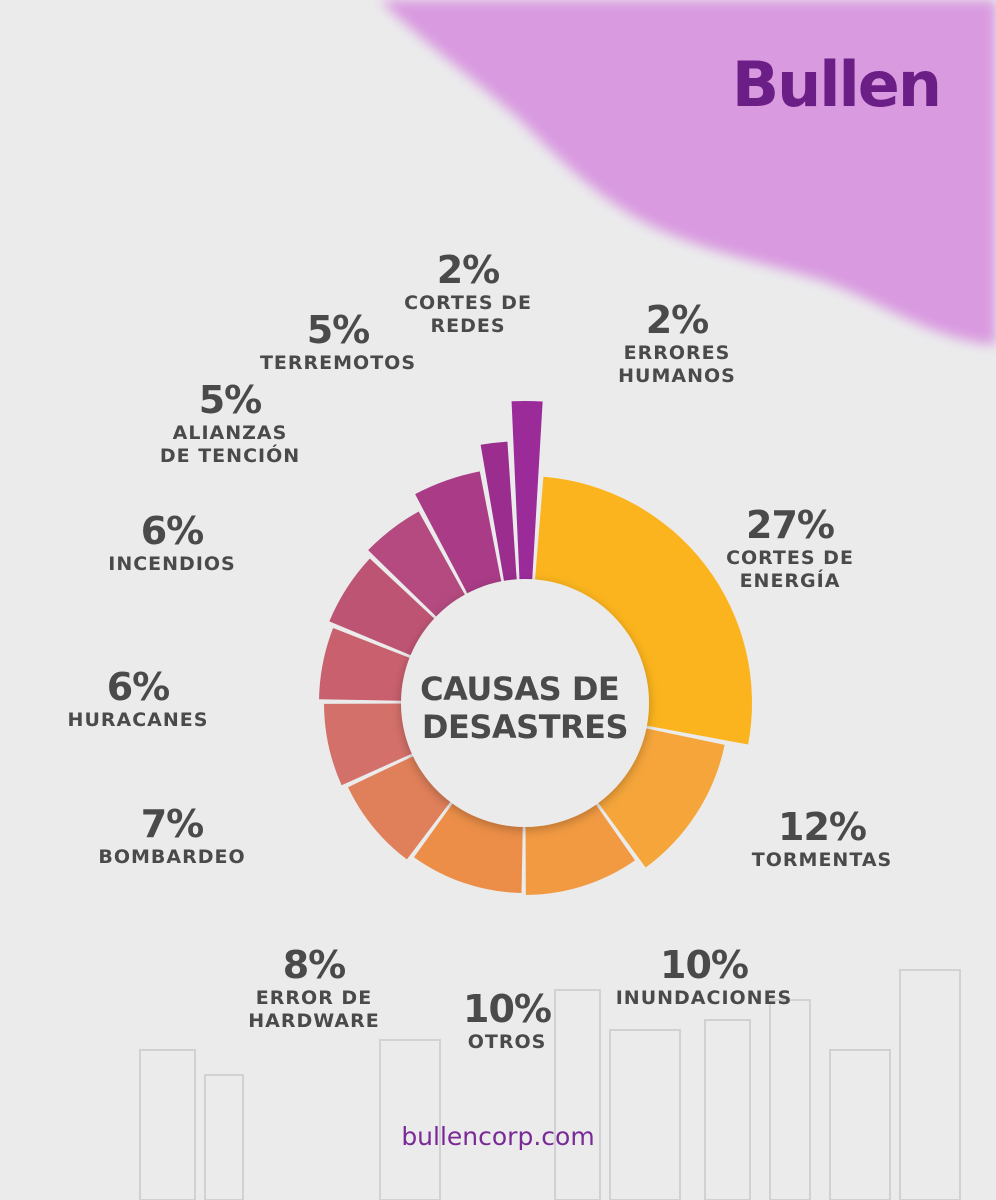 The height and width of the screenshot is (1200, 996). Describe the element at coordinates (468, 270) in the screenshot. I see `slice-10-value-label: 2%` at that location.